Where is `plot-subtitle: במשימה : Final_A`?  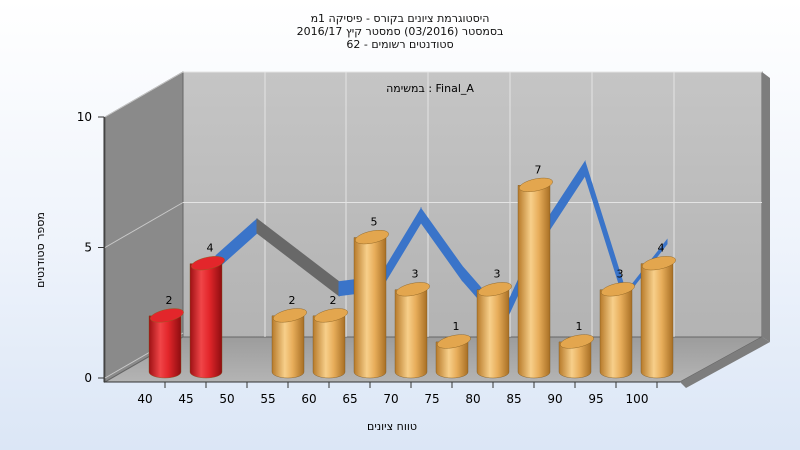
plot-subtitle: במשימה : Final_A is located at coordinates (430, 88).